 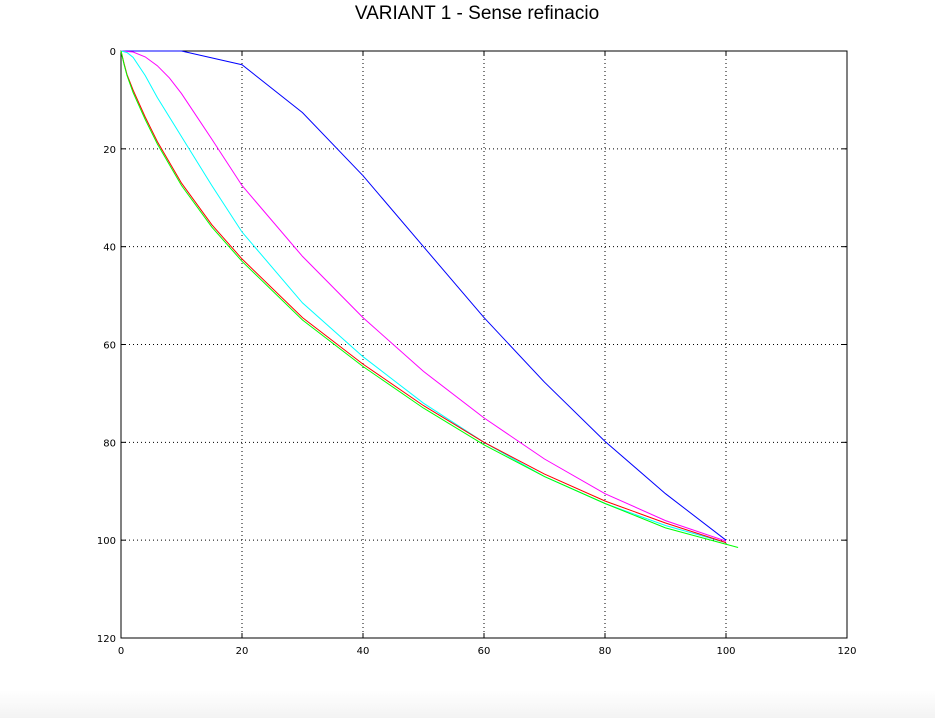 I want to click on x-tick-label: 100, so click(x=725, y=651).